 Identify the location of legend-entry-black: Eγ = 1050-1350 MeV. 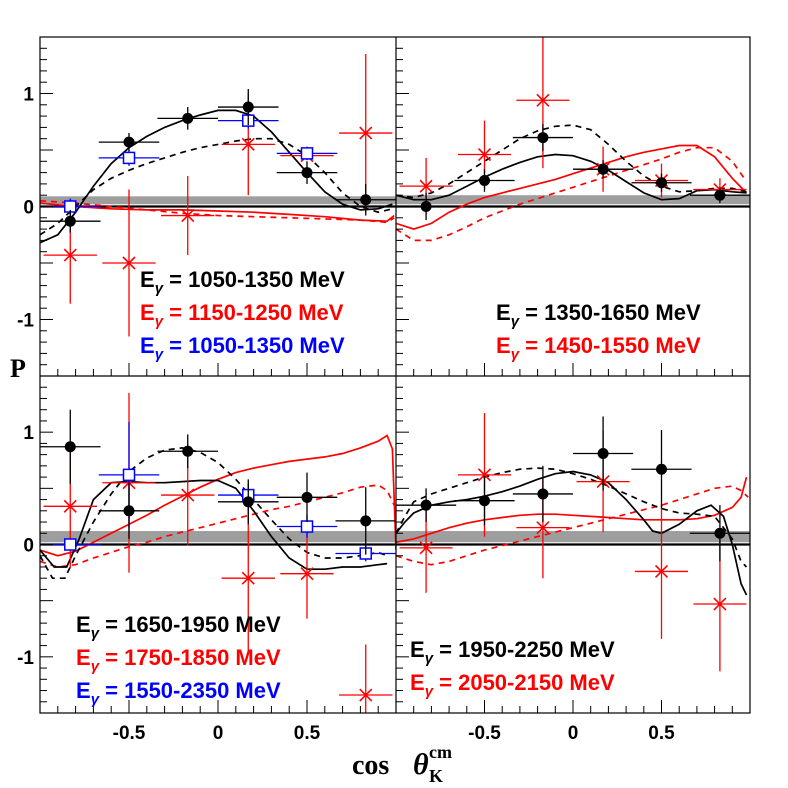
(242, 282).